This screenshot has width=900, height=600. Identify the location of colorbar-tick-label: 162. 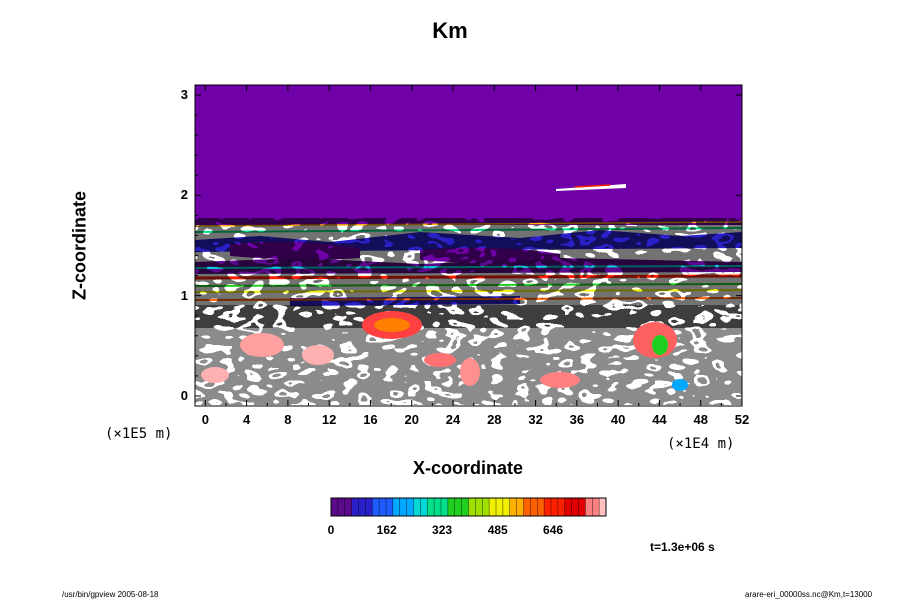
(386, 530).